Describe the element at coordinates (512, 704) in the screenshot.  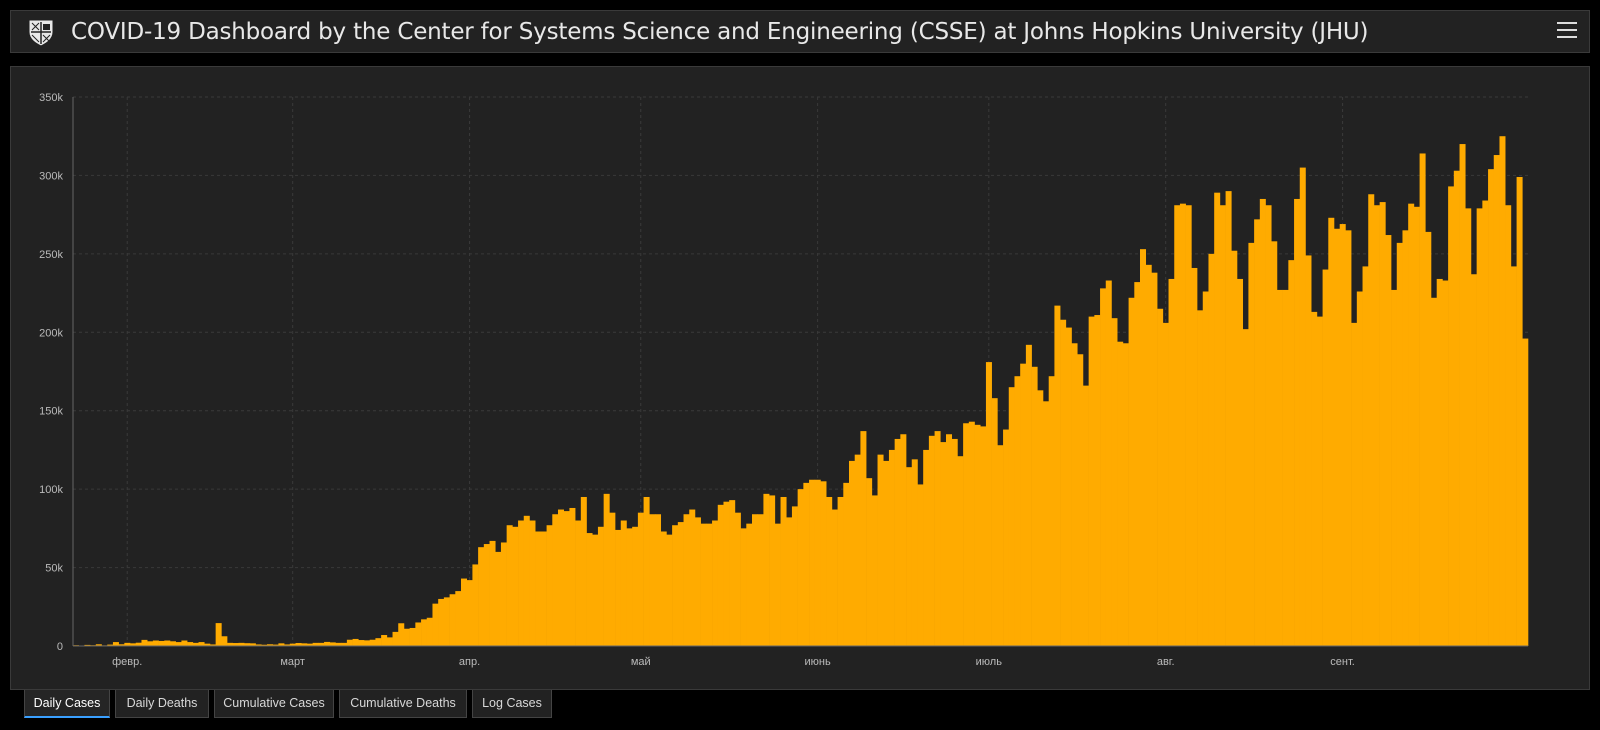
I see `tab-log-cases: Log Cases` at that location.